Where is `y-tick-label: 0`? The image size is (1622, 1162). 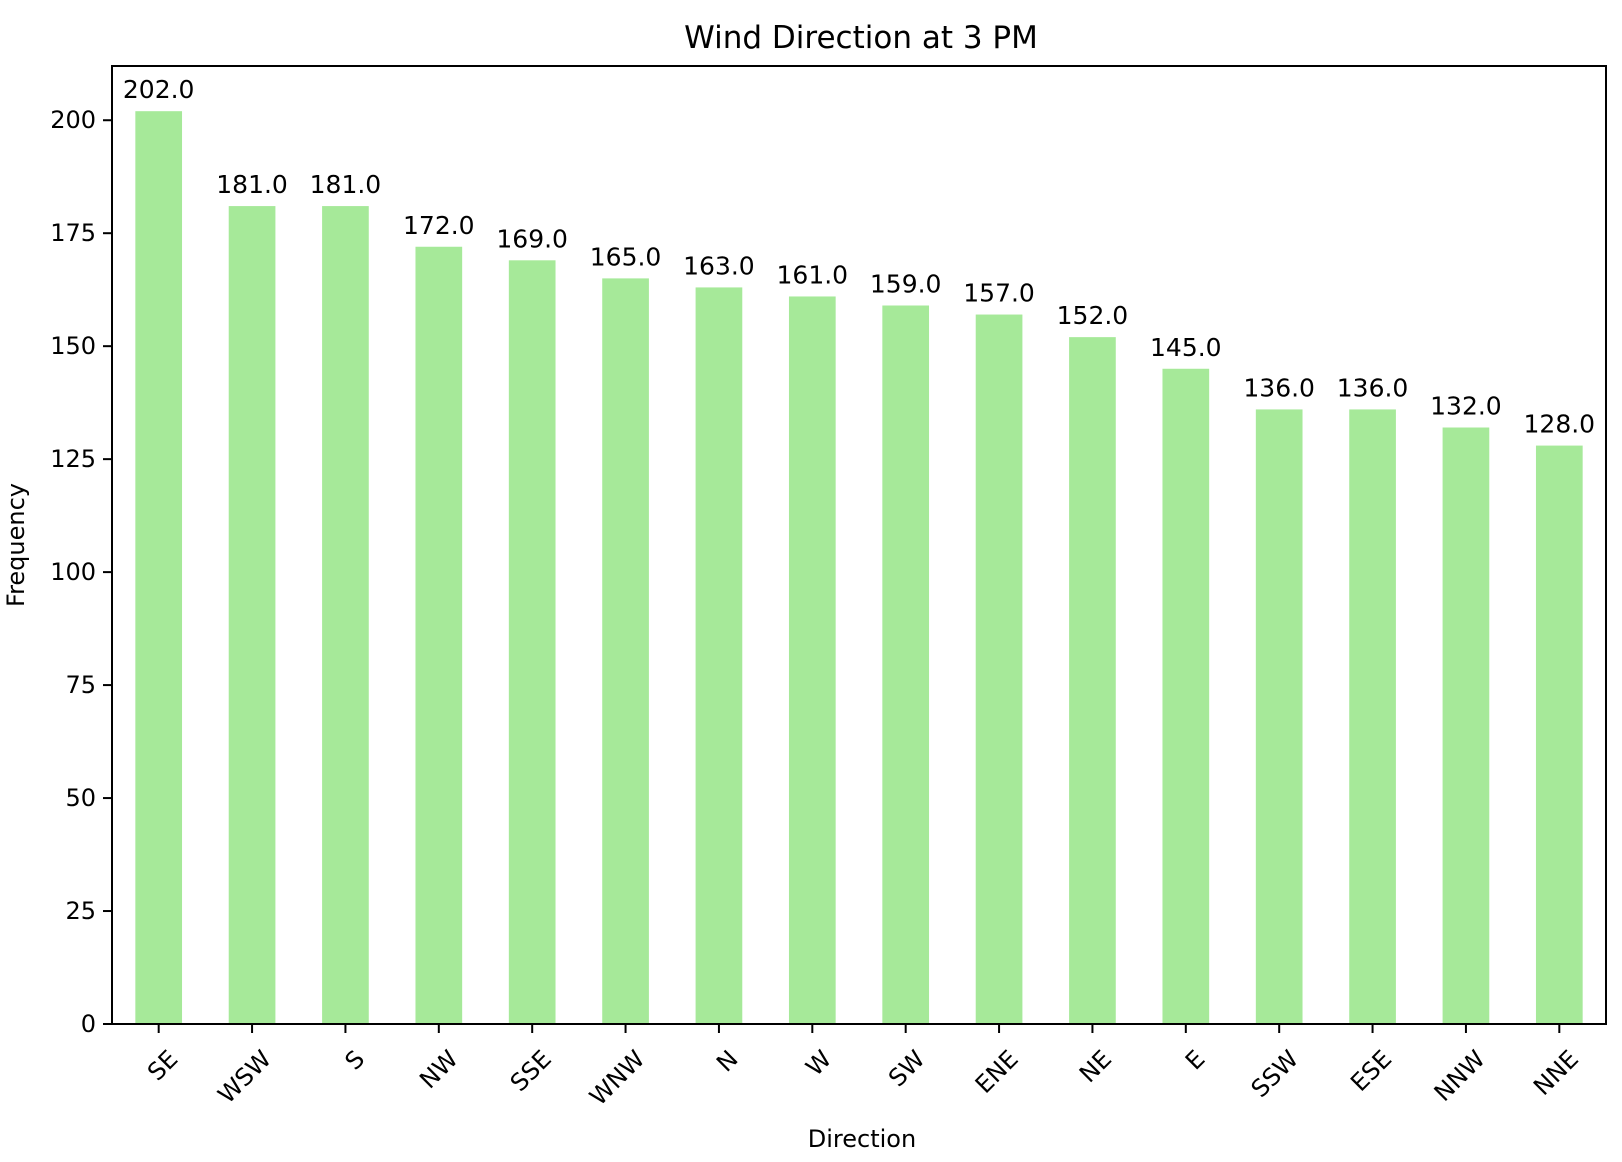 y-tick-label: 0 is located at coordinates (88, 1024).